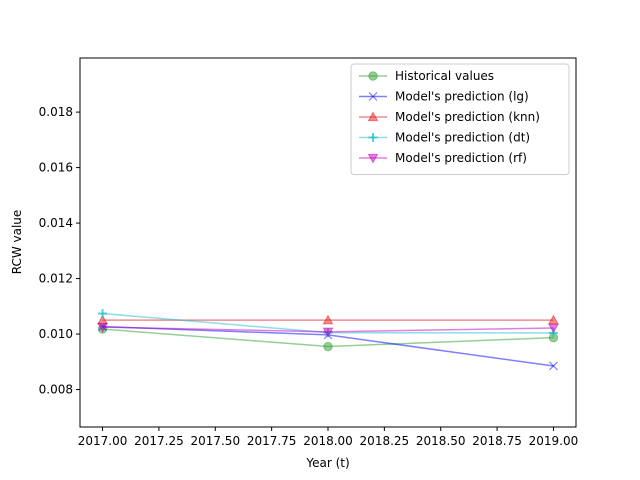 The width and height of the screenshot is (640, 480). I want to click on legend-label: Model's prediction (lg), so click(462, 97).